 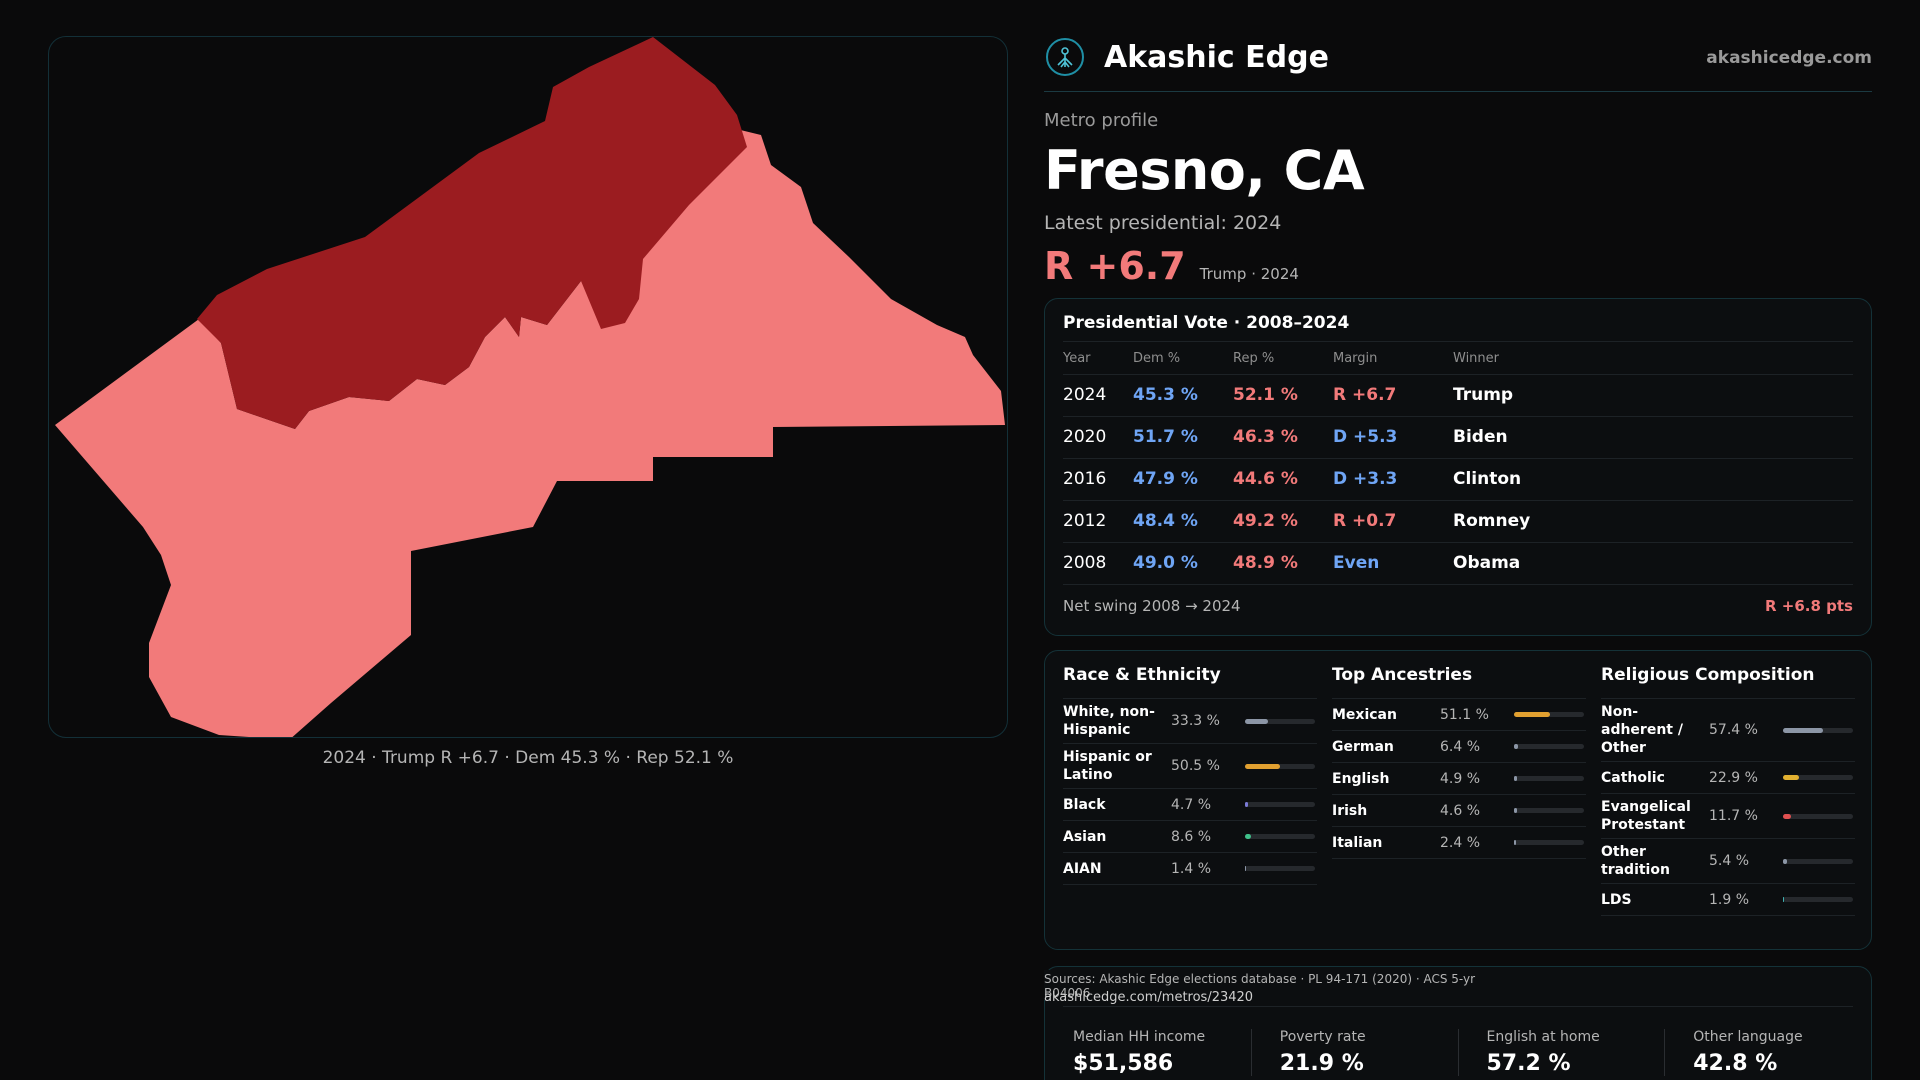 What do you see at coordinates (1528, 1063) in the screenshot?
I see `stat-value: 57.2 %` at bounding box center [1528, 1063].